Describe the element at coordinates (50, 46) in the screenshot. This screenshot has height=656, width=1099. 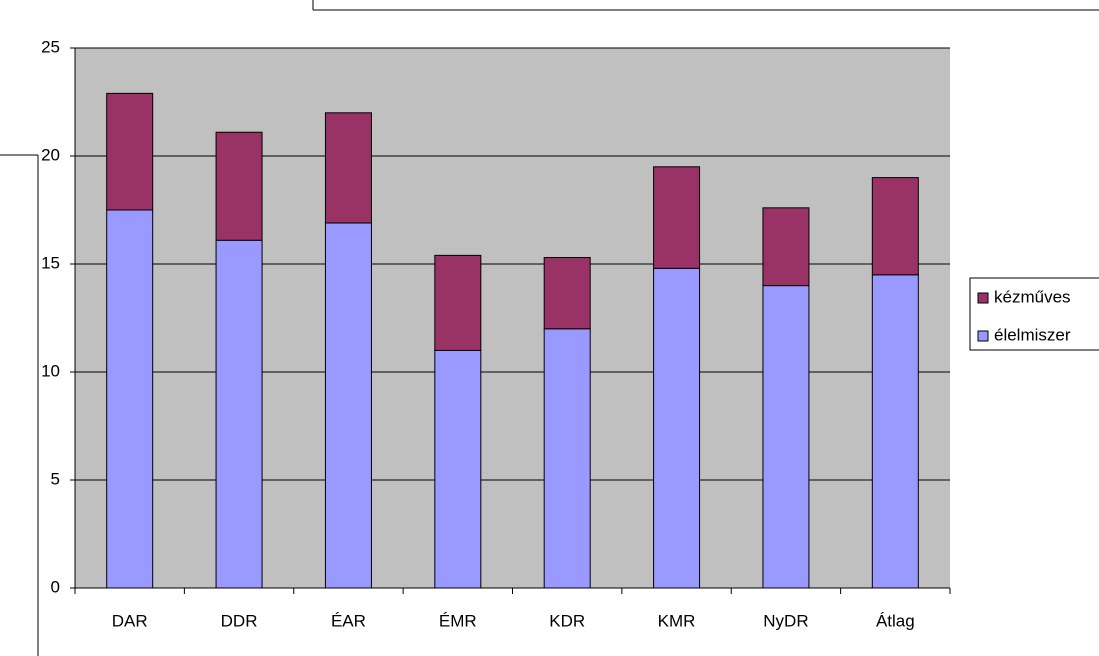
I see `y-tick-label: 25` at that location.